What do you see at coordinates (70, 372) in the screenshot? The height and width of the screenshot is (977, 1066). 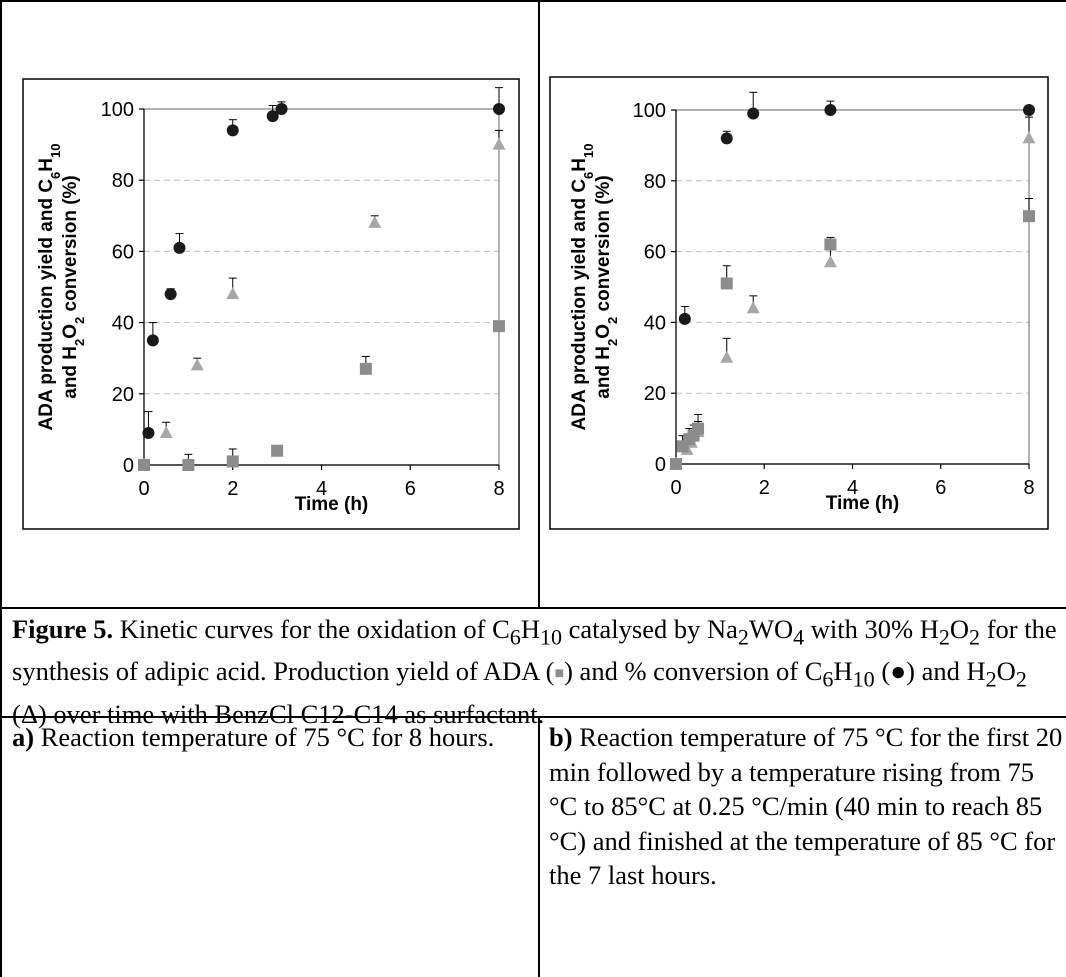 I see `label-part: and H` at bounding box center [70, 372].